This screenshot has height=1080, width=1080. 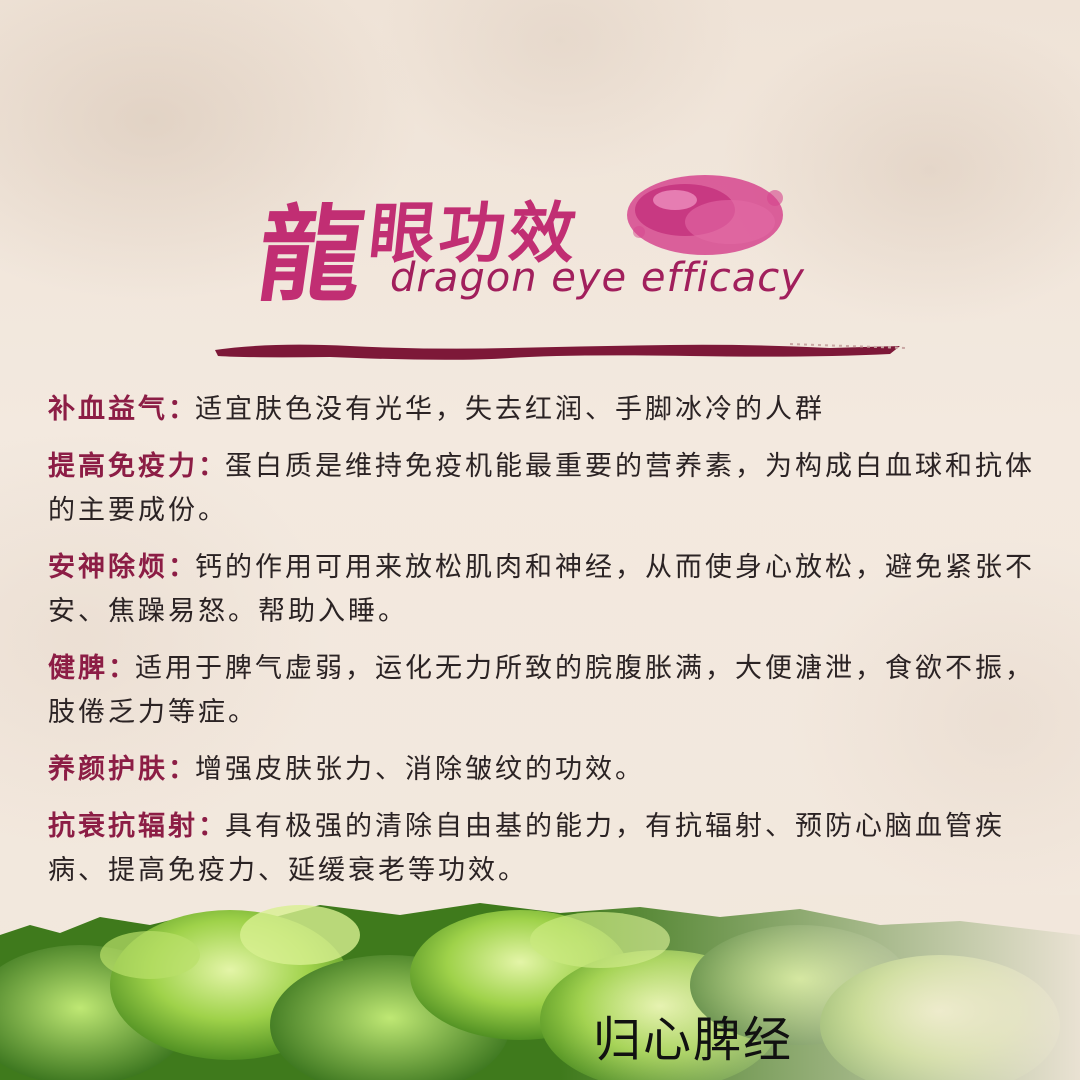 What do you see at coordinates (560, 351) in the screenshot?
I see `brush-stroke-divider` at bounding box center [560, 351].